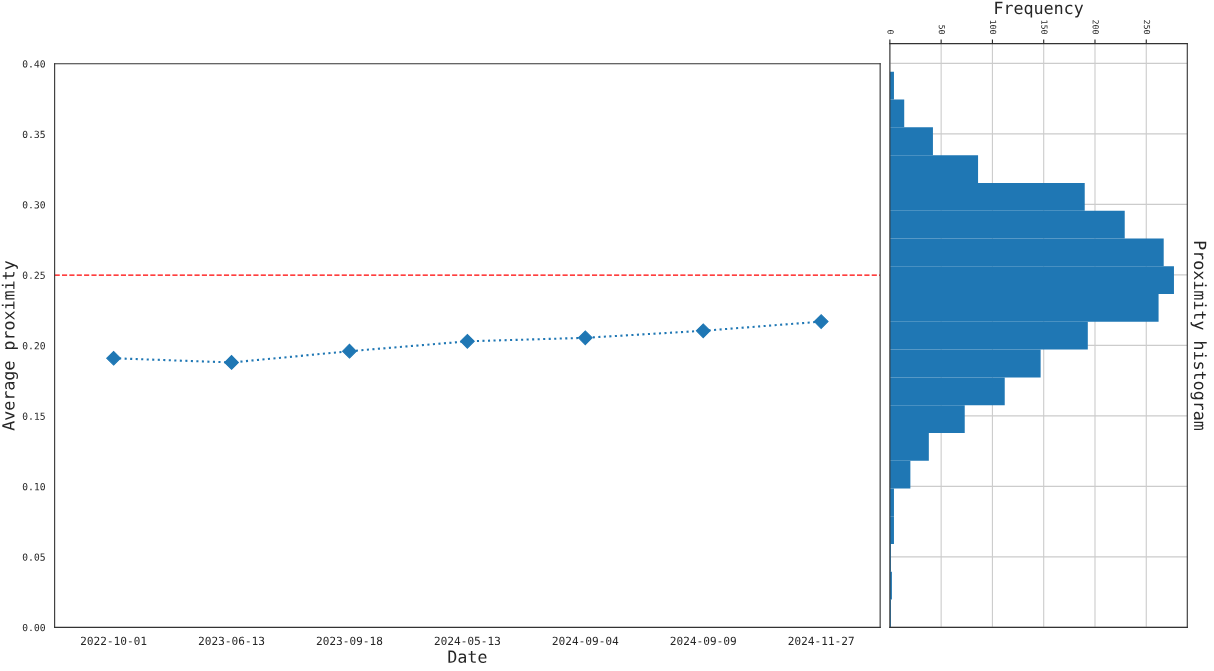  What do you see at coordinates (1095, 27) in the screenshot?
I see `x-tick-label: 200` at bounding box center [1095, 27].